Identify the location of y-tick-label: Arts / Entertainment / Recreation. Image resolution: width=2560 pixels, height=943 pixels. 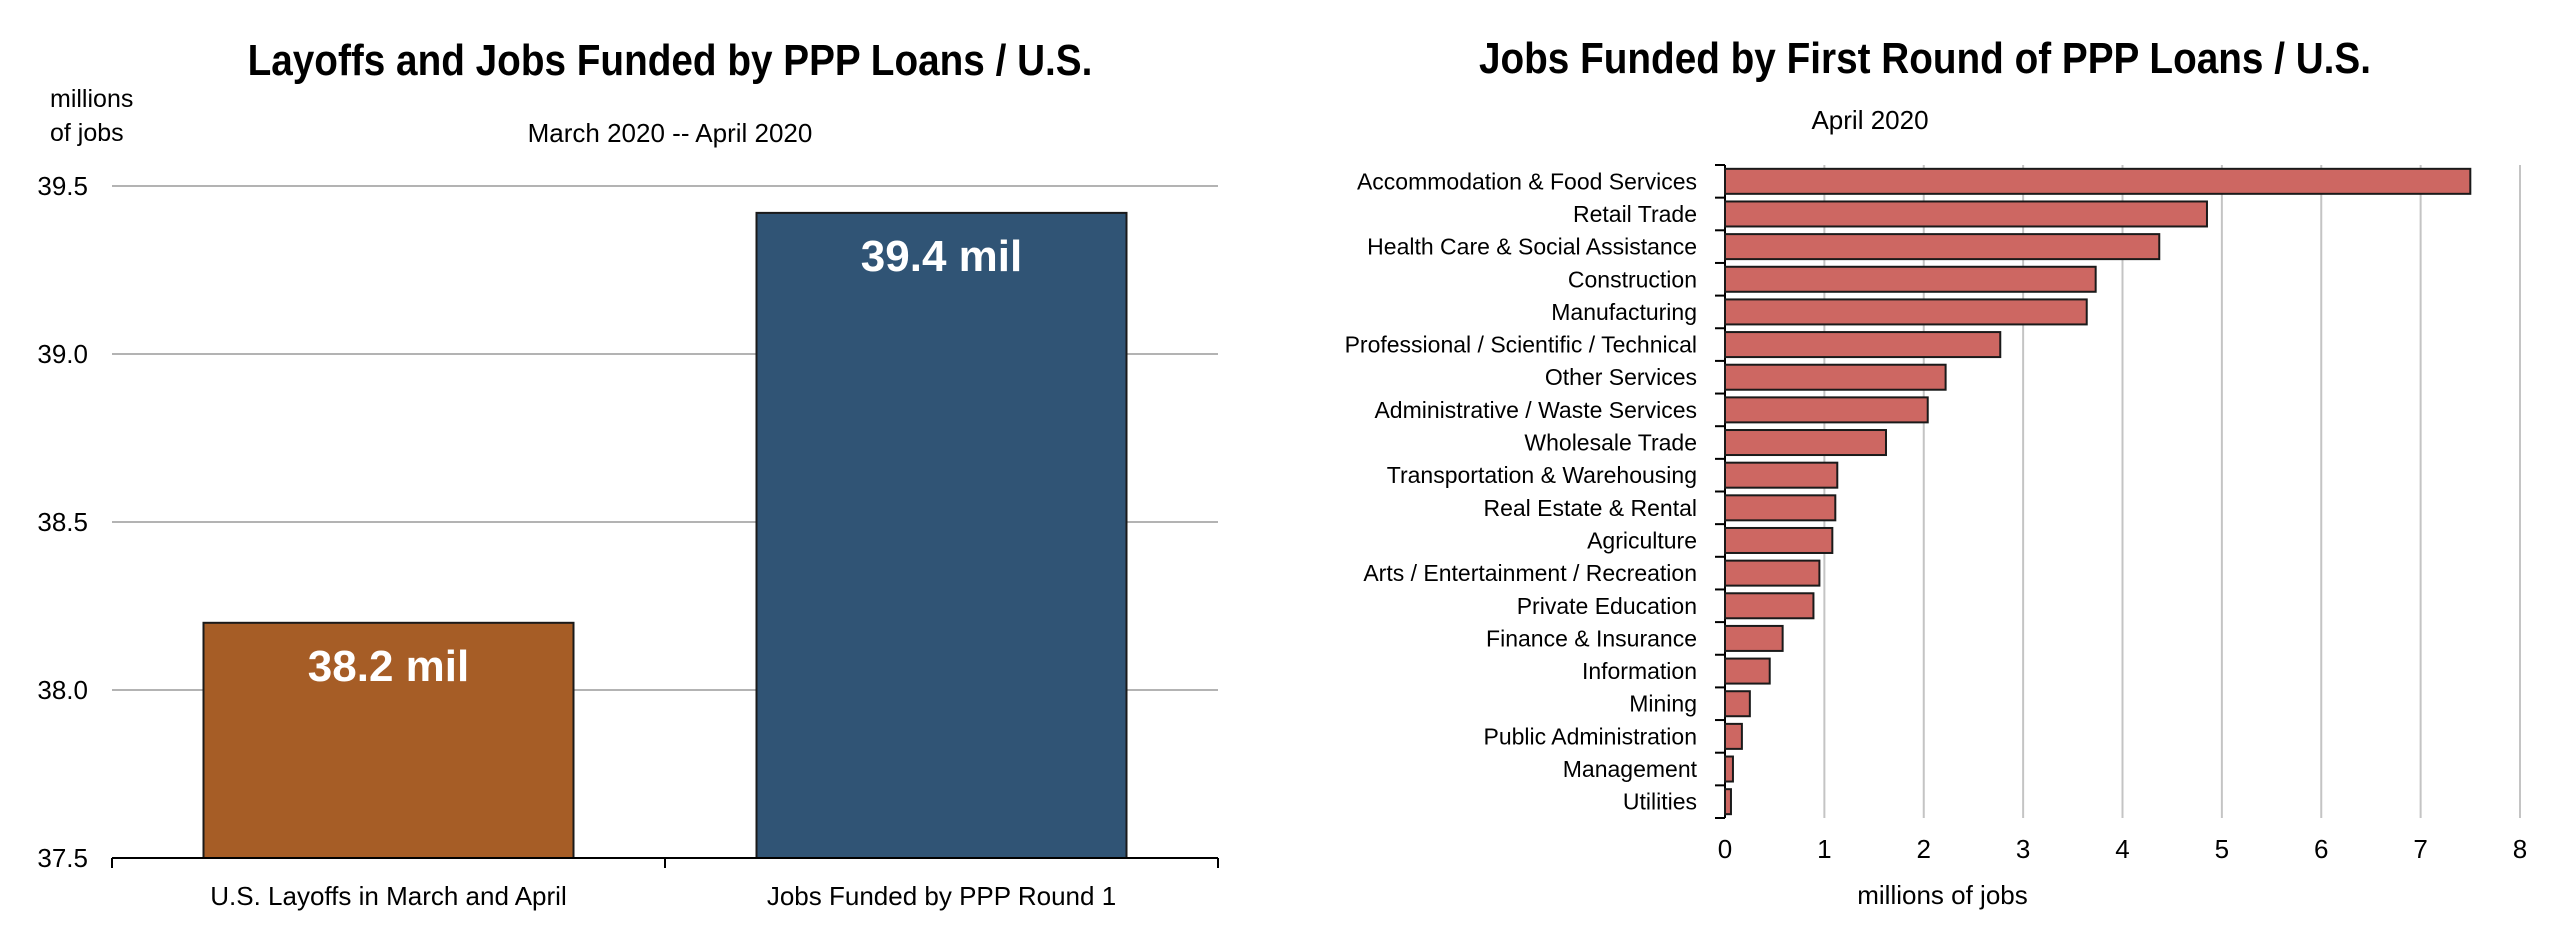
(1530, 573).